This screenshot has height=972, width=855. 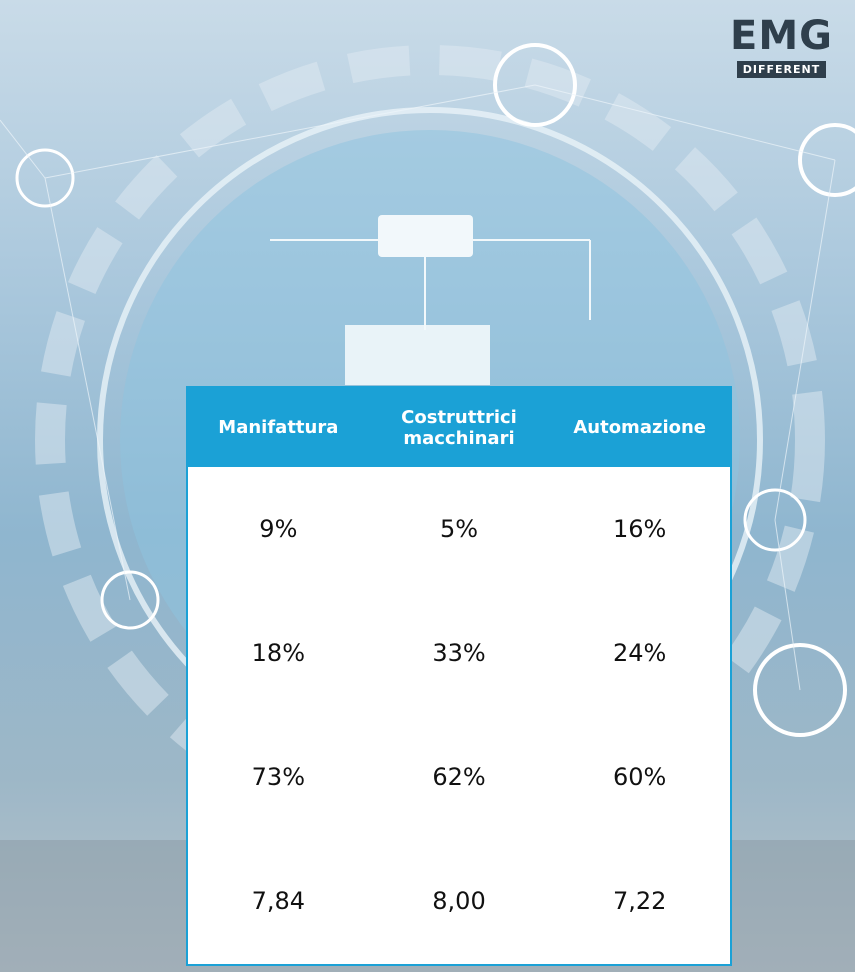 I want to click on table-cell: 33%, so click(x=459, y=653).